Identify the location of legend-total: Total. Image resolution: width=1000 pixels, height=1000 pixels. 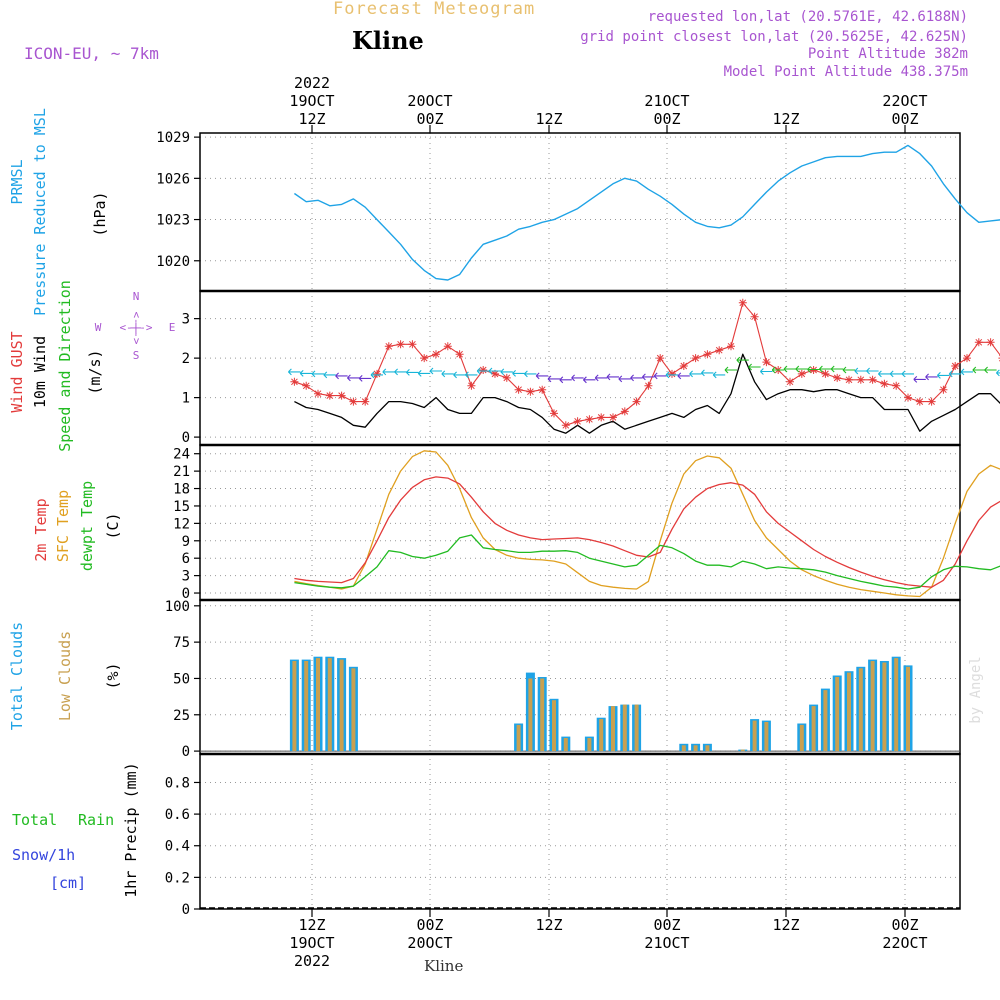
(34, 820).